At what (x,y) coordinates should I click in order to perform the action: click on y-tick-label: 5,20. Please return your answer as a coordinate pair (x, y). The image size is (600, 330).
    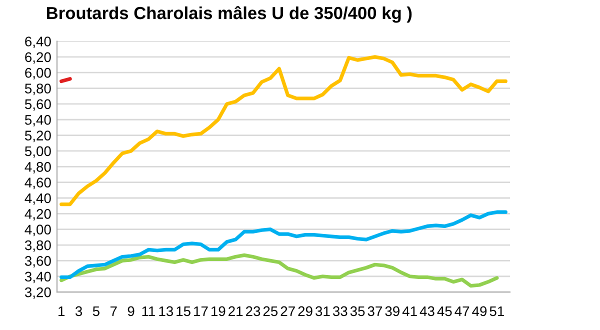
    Looking at the image, I should click on (37, 136).